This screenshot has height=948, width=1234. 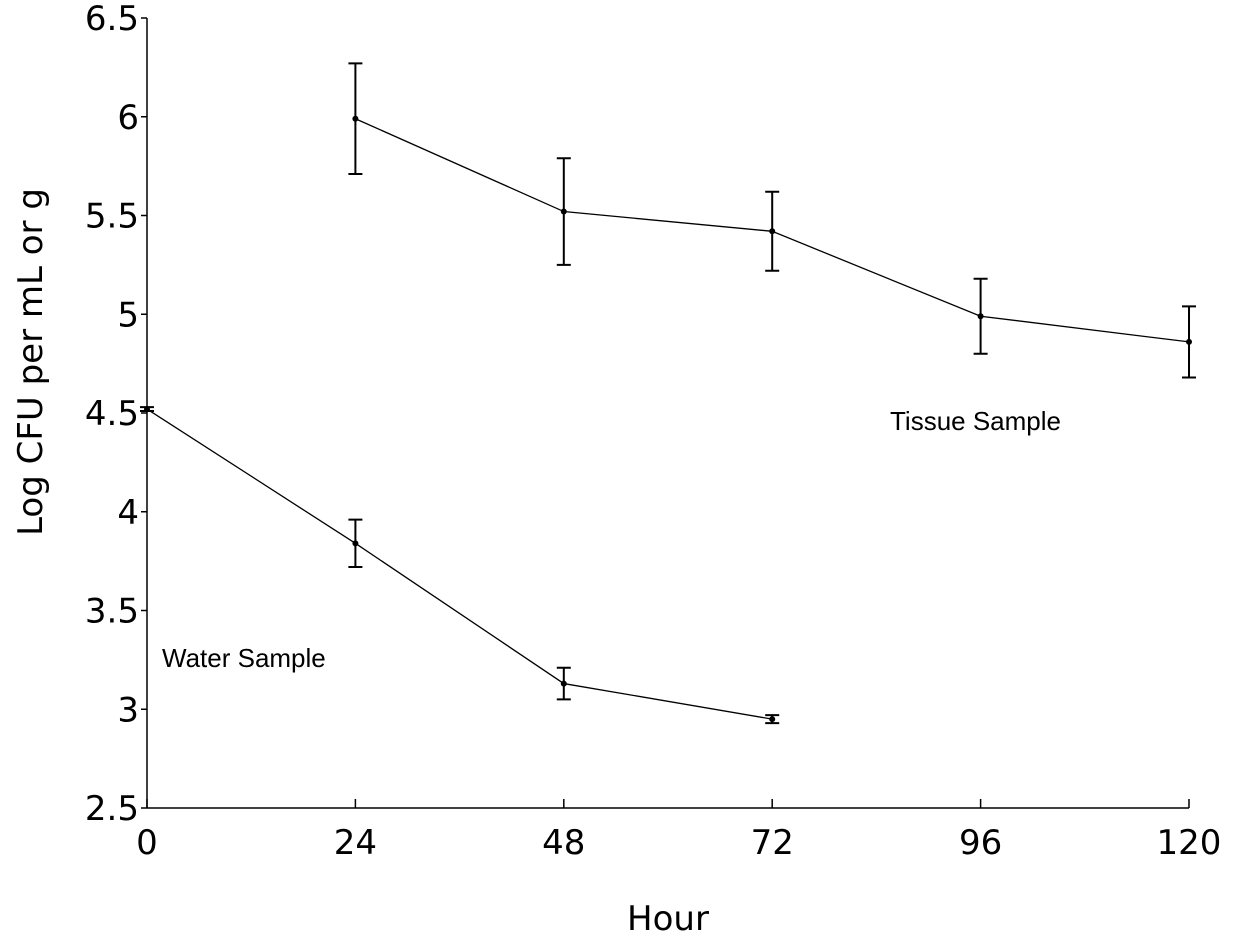 I want to click on y-tick-label: 3, so click(x=128, y=710).